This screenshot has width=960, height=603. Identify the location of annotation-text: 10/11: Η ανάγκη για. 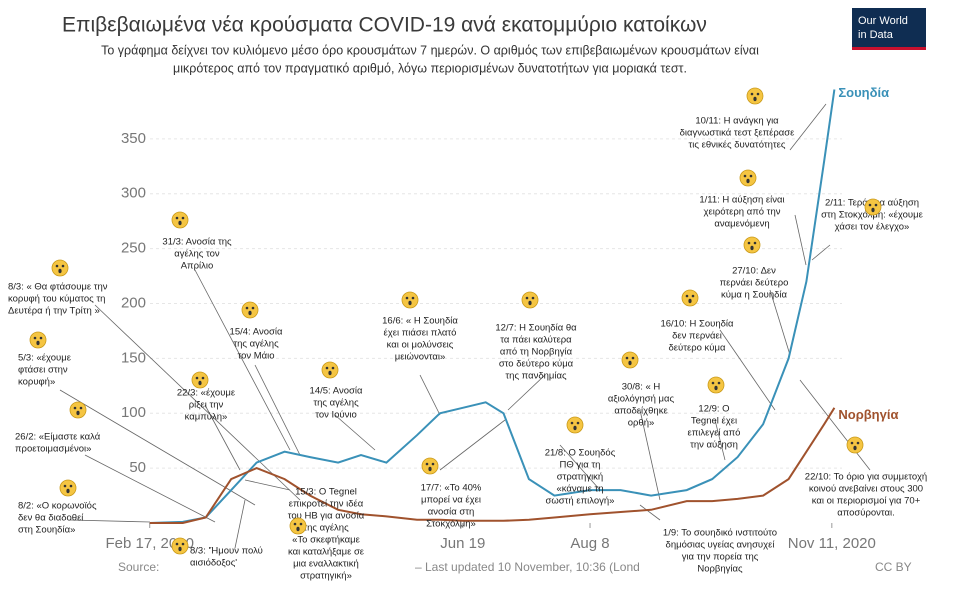
(737, 121).